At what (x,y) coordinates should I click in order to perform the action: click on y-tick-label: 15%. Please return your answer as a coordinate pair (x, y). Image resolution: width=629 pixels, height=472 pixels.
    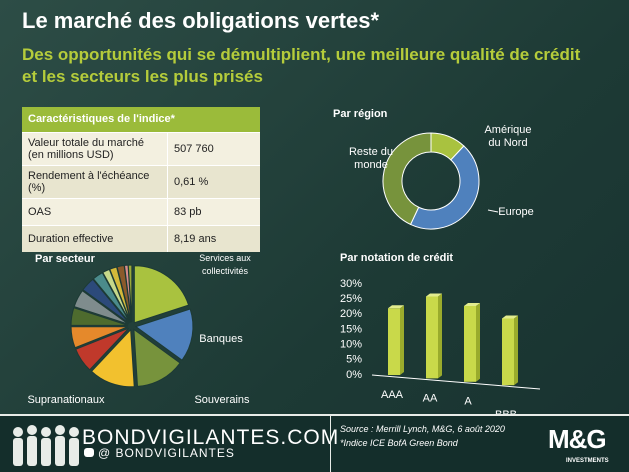
    Looking at the image, I should click on (351, 329).